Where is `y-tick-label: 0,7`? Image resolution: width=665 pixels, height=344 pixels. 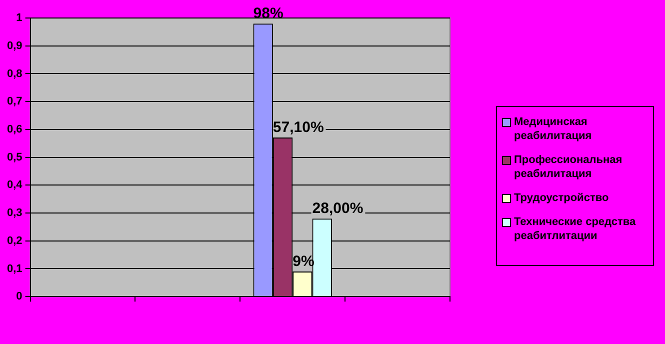 y-tick-label: 0,7 is located at coordinates (14, 102).